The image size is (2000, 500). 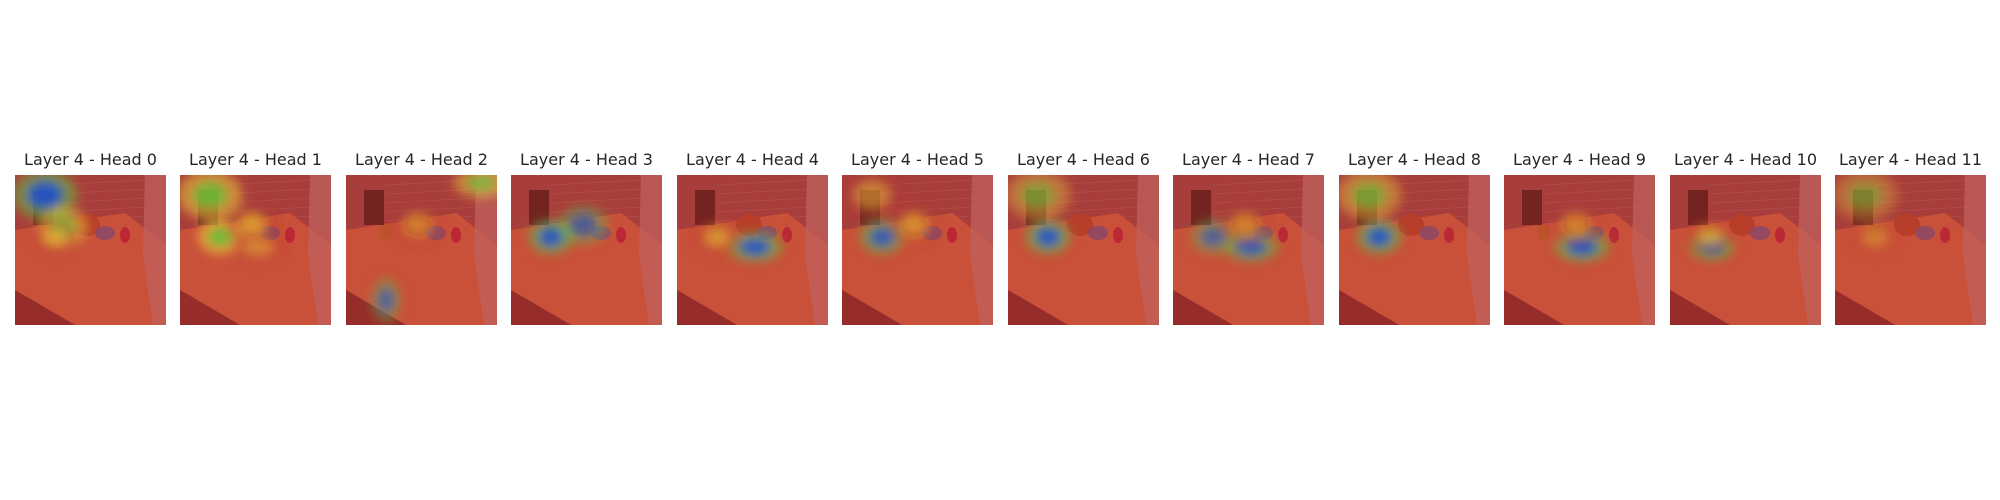 What do you see at coordinates (1248, 159) in the screenshot?
I see `panel-title: Layer 4 - Head 7` at bounding box center [1248, 159].